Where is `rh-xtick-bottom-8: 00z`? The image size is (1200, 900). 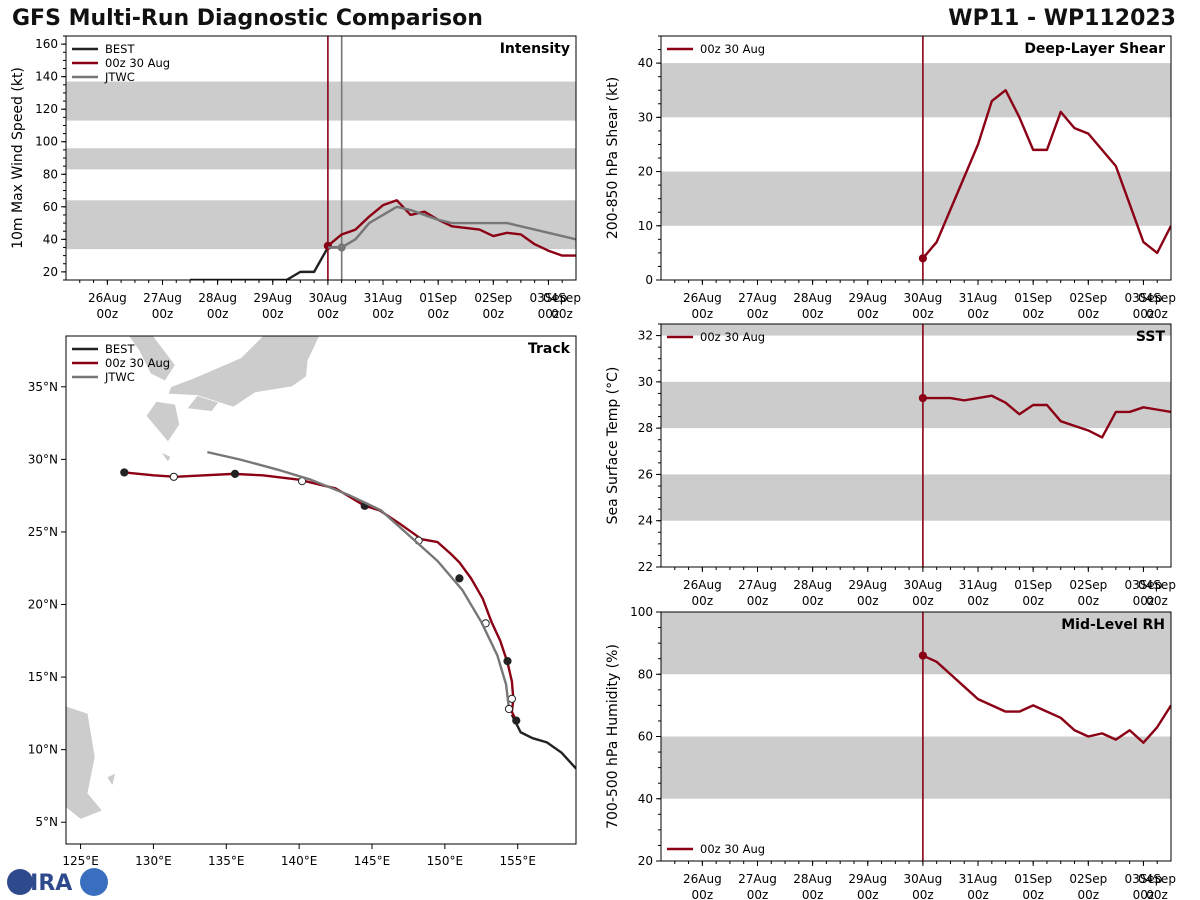
rh-xtick-bottom-8: 00z is located at coordinates (1144, 894).